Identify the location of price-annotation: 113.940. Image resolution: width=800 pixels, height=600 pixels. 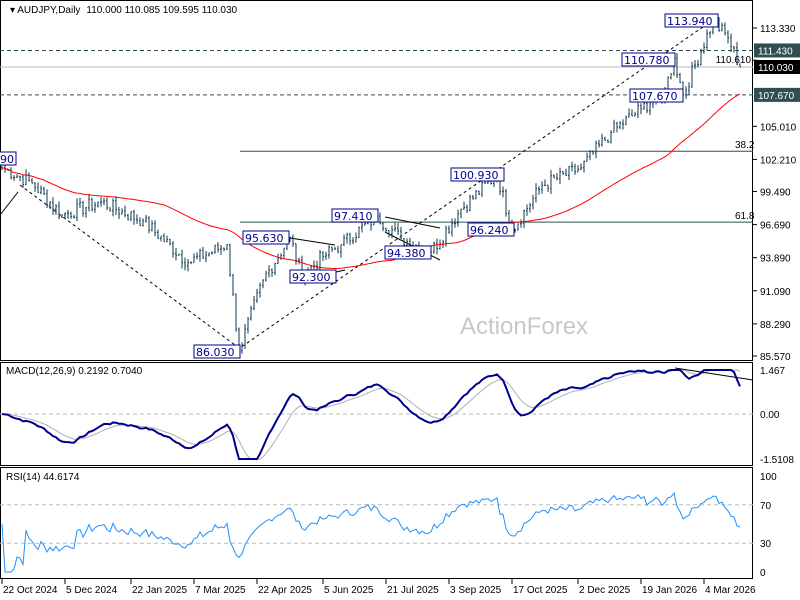
(690, 21).